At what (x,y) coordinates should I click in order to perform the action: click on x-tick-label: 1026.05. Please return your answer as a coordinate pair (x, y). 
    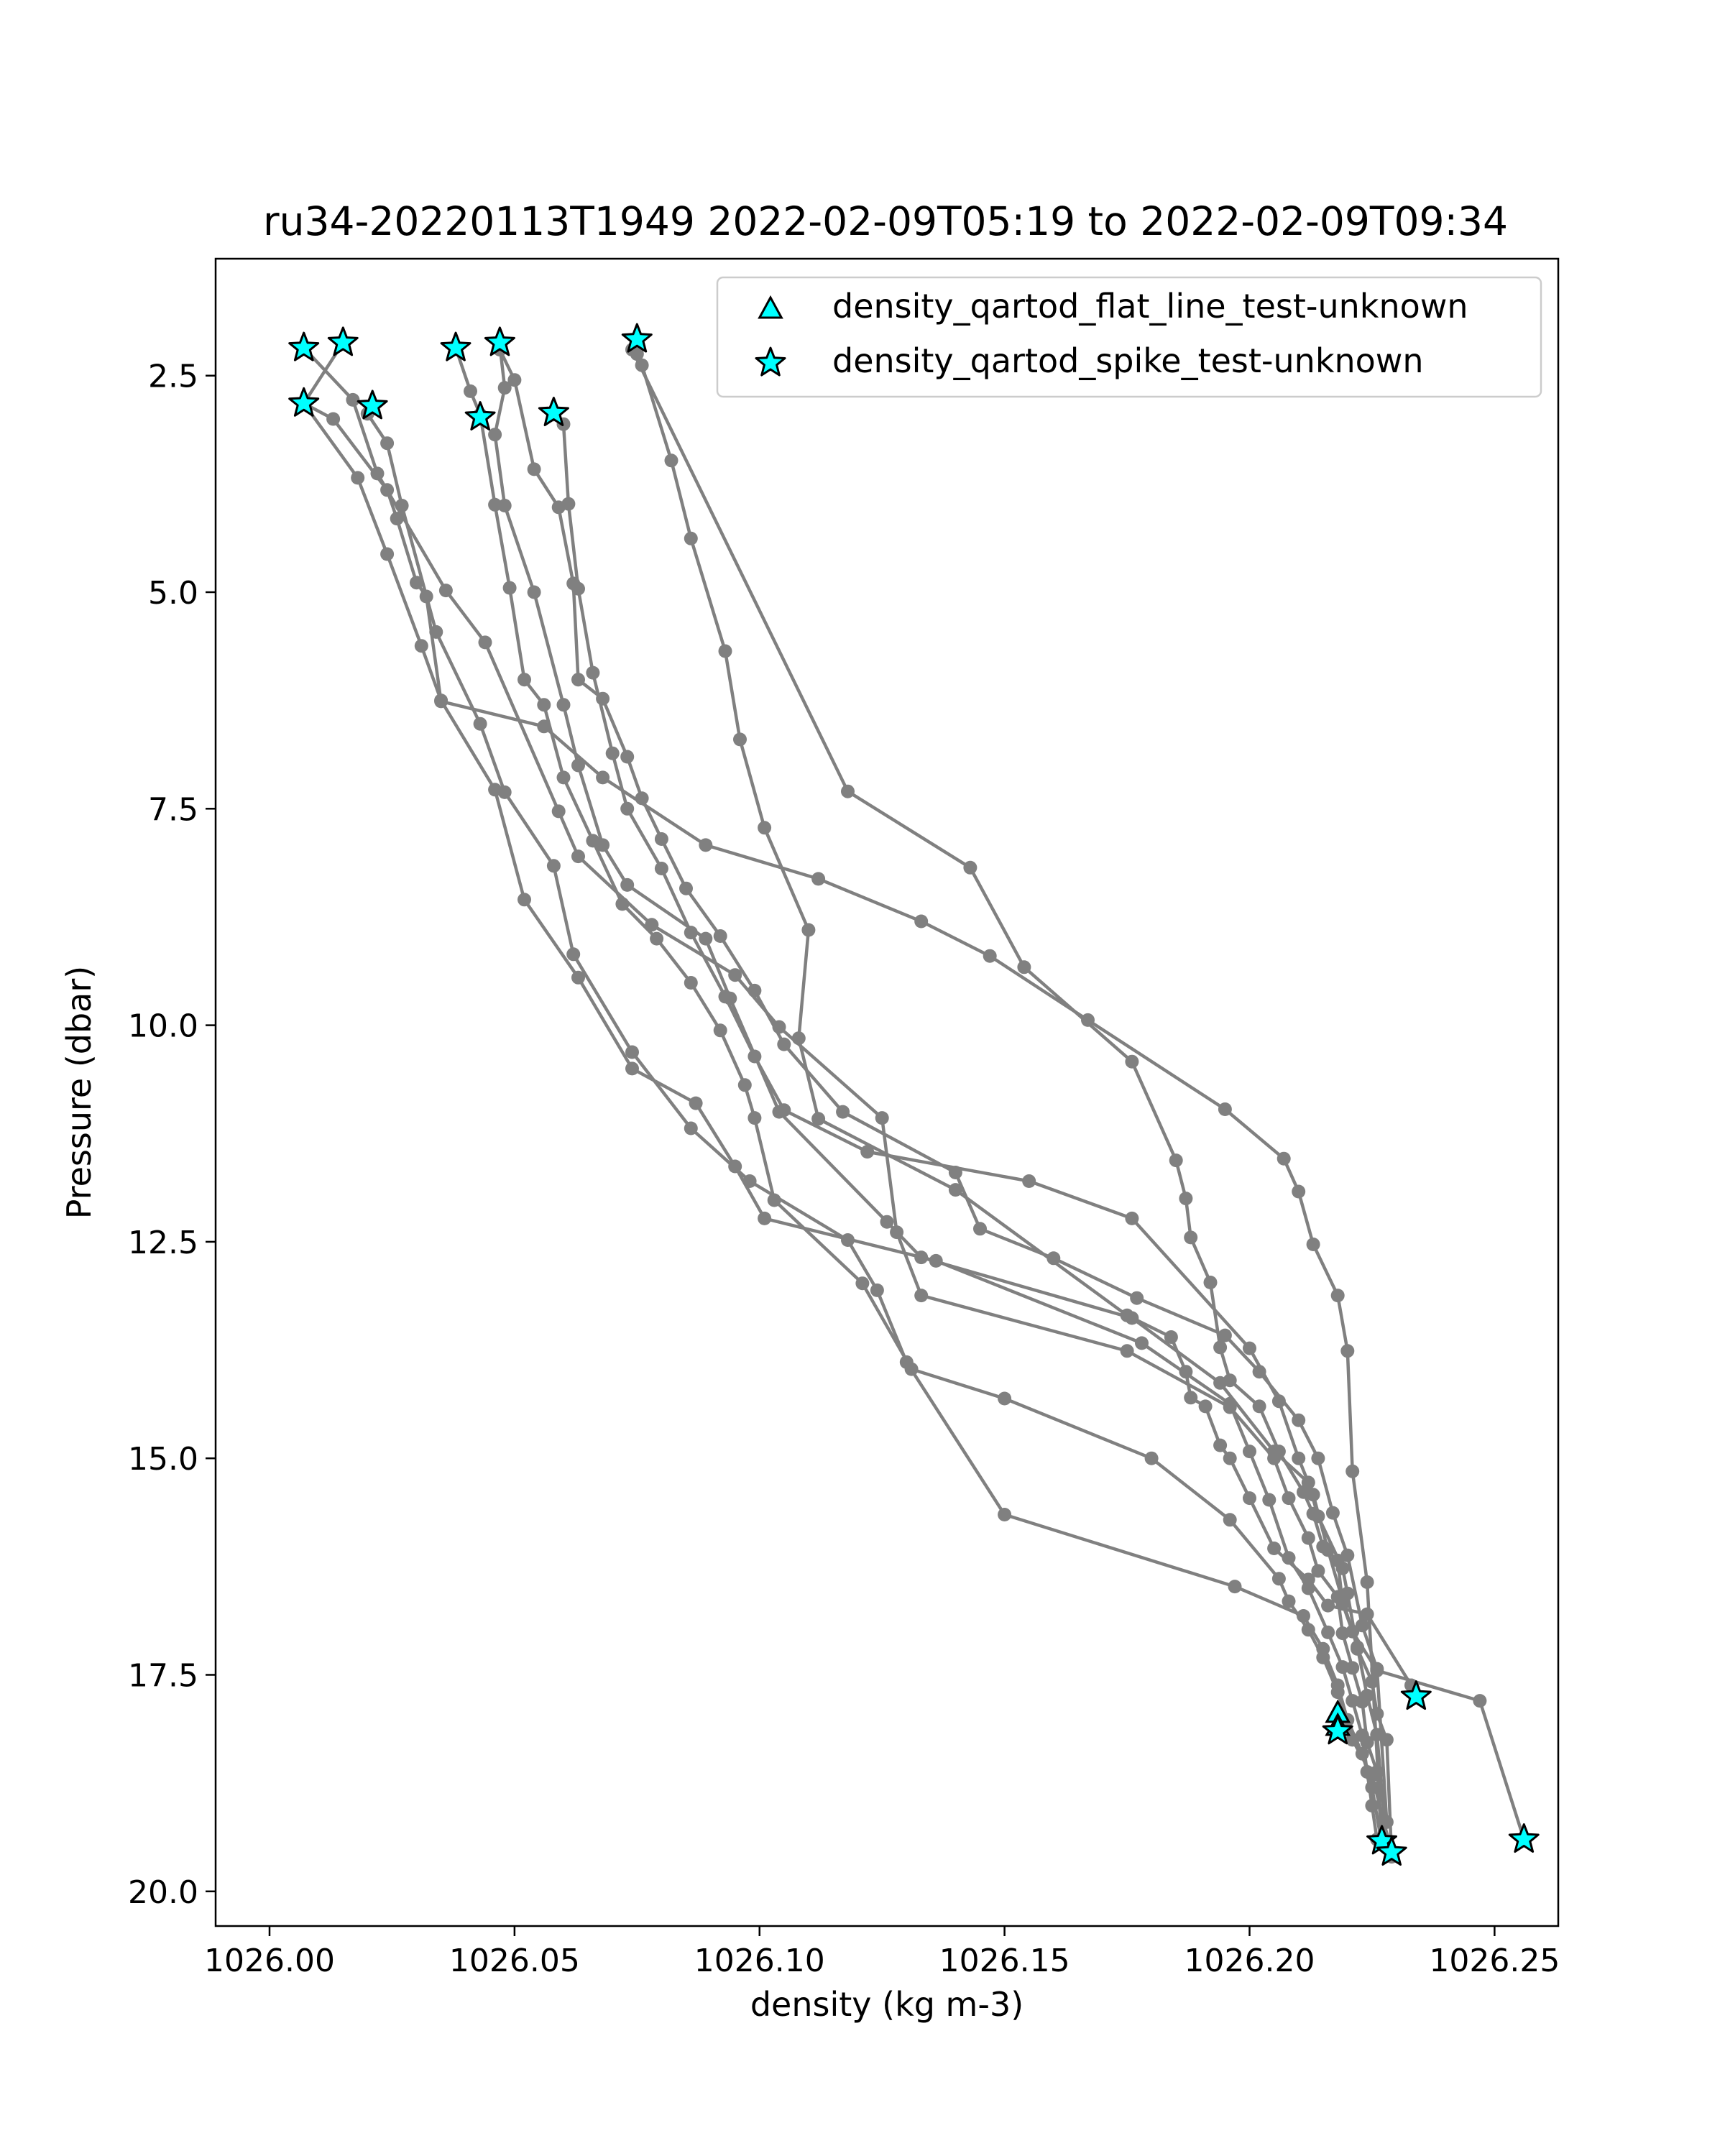
    Looking at the image, I should click on (514, 1961).